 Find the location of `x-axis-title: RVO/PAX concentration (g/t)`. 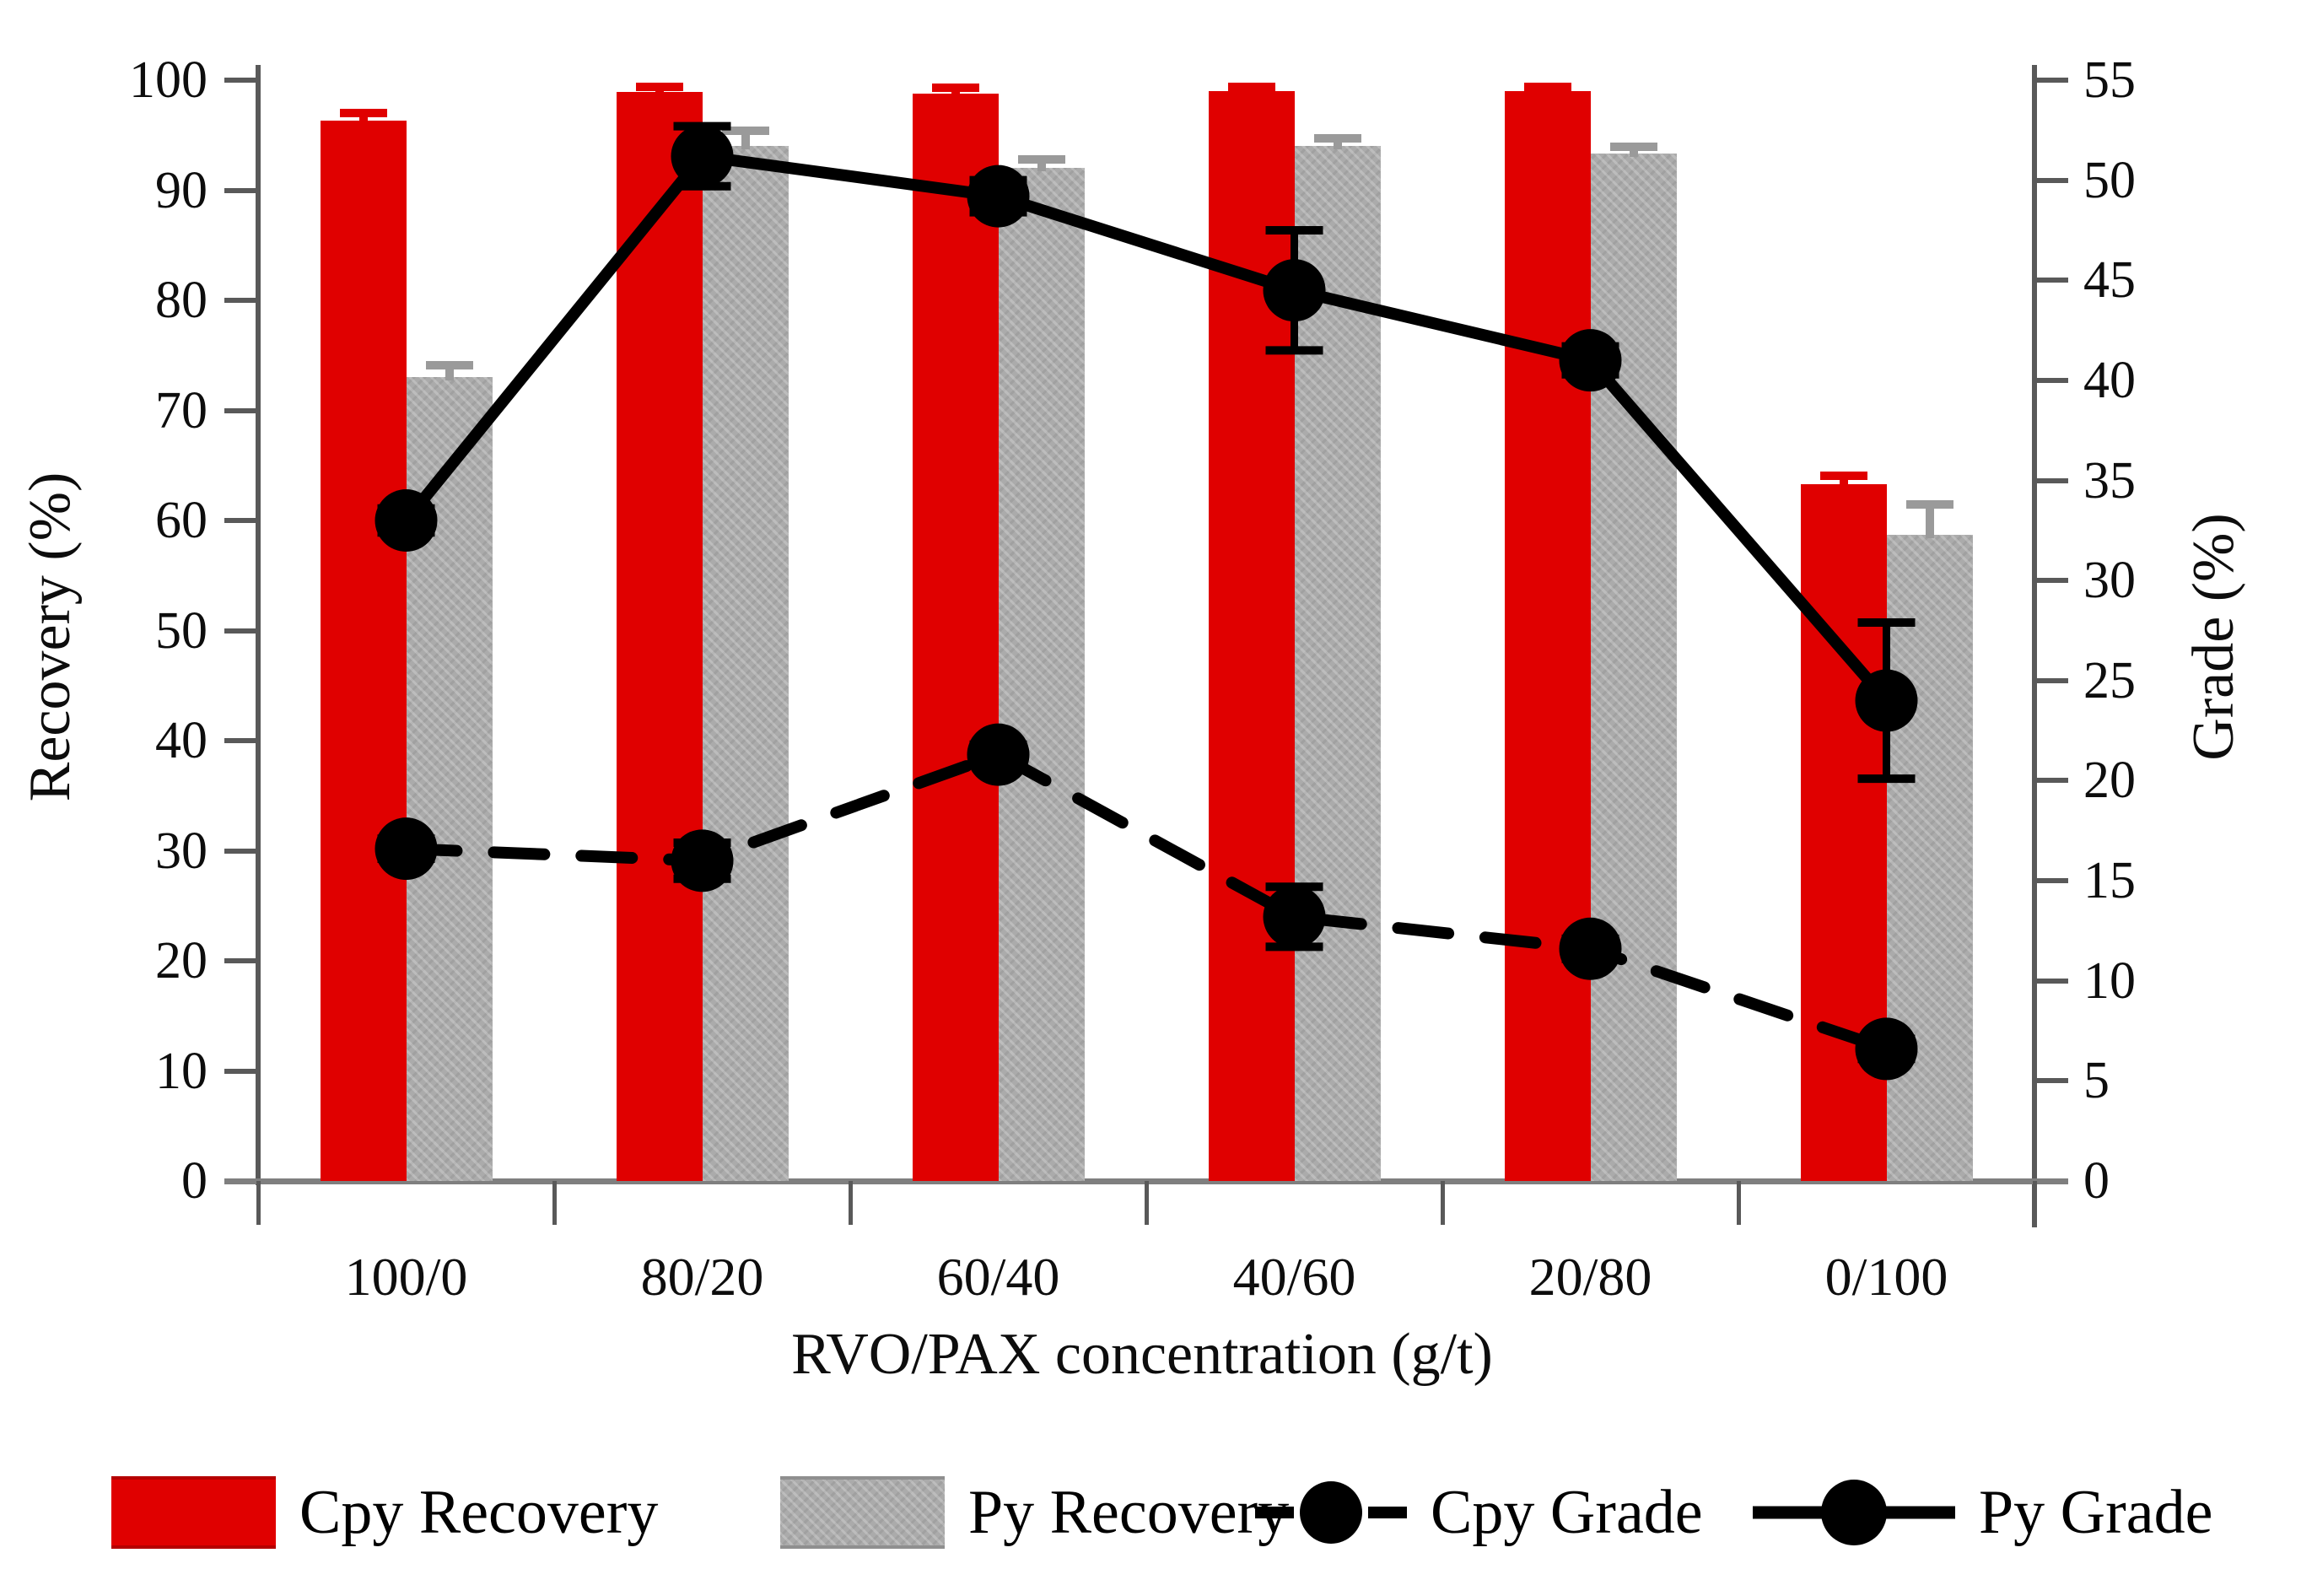

x-axis-title: RVO/PAX concentration (g/t) is located at coordinates (1142, 1354).